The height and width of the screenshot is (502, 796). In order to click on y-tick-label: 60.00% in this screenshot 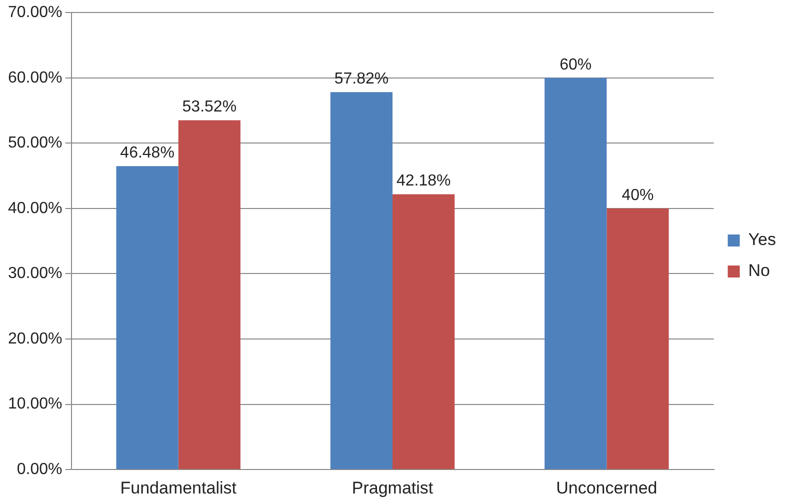, I will do `click(35, 77)`.